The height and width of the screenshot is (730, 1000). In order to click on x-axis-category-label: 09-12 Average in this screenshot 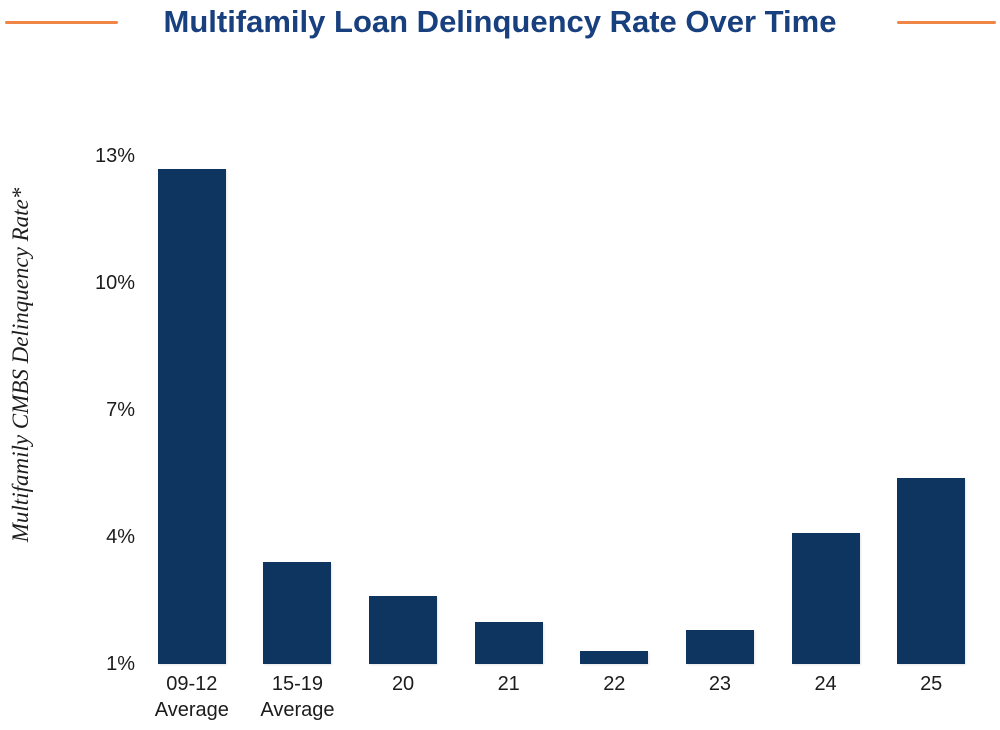, I will do `click(191, 697)`.